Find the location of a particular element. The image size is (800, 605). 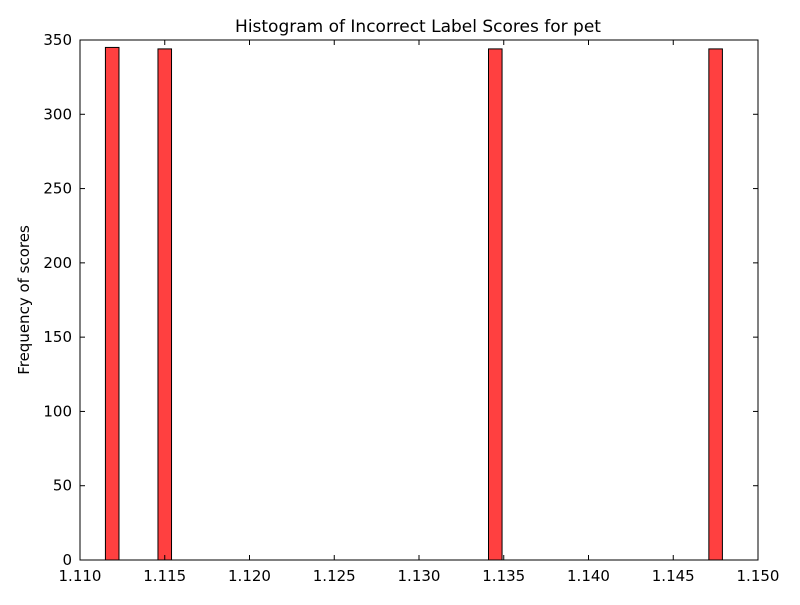

y-tick-label: 300 is located at coordinates (57, 114).